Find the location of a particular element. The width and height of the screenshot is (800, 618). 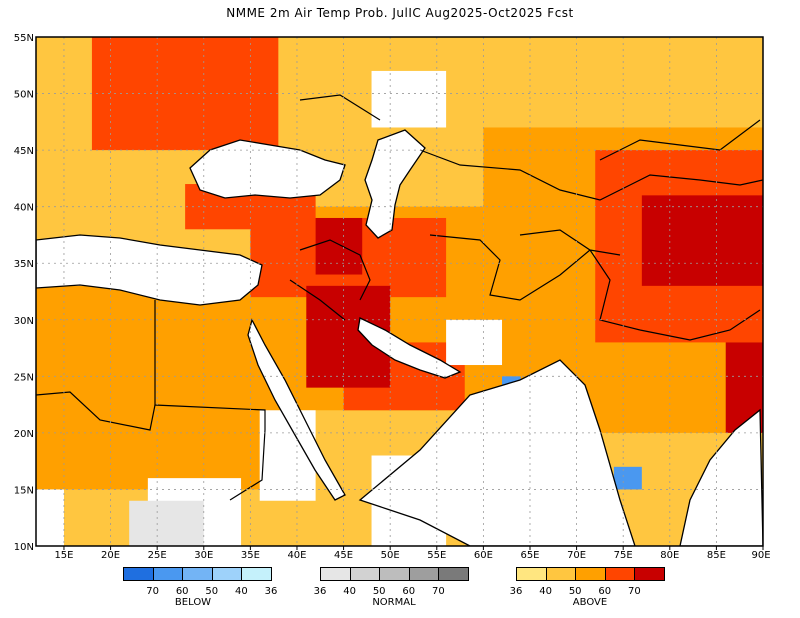

red-sea-outline is located at coordinates (296, 409).